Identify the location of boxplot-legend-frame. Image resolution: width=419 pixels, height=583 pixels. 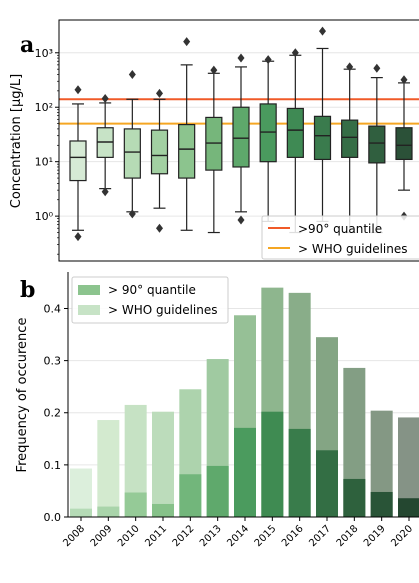
(340, 237).